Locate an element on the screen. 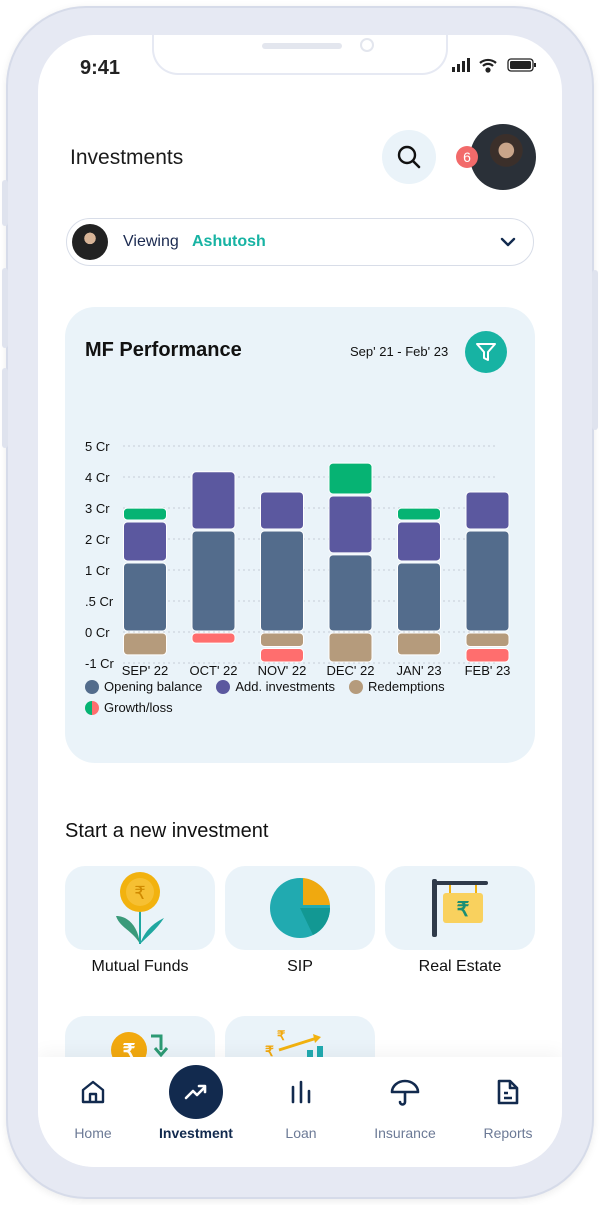  x-tick-label: NOV' 22 is located at coordinates (282, 670).